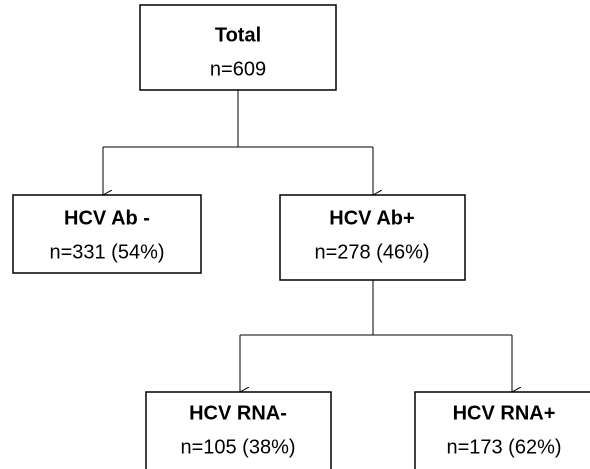 Image resolution: width=590 pixels, height=469 pixels. I want to click on node-label: HCV Ab+, so click(371, 218).